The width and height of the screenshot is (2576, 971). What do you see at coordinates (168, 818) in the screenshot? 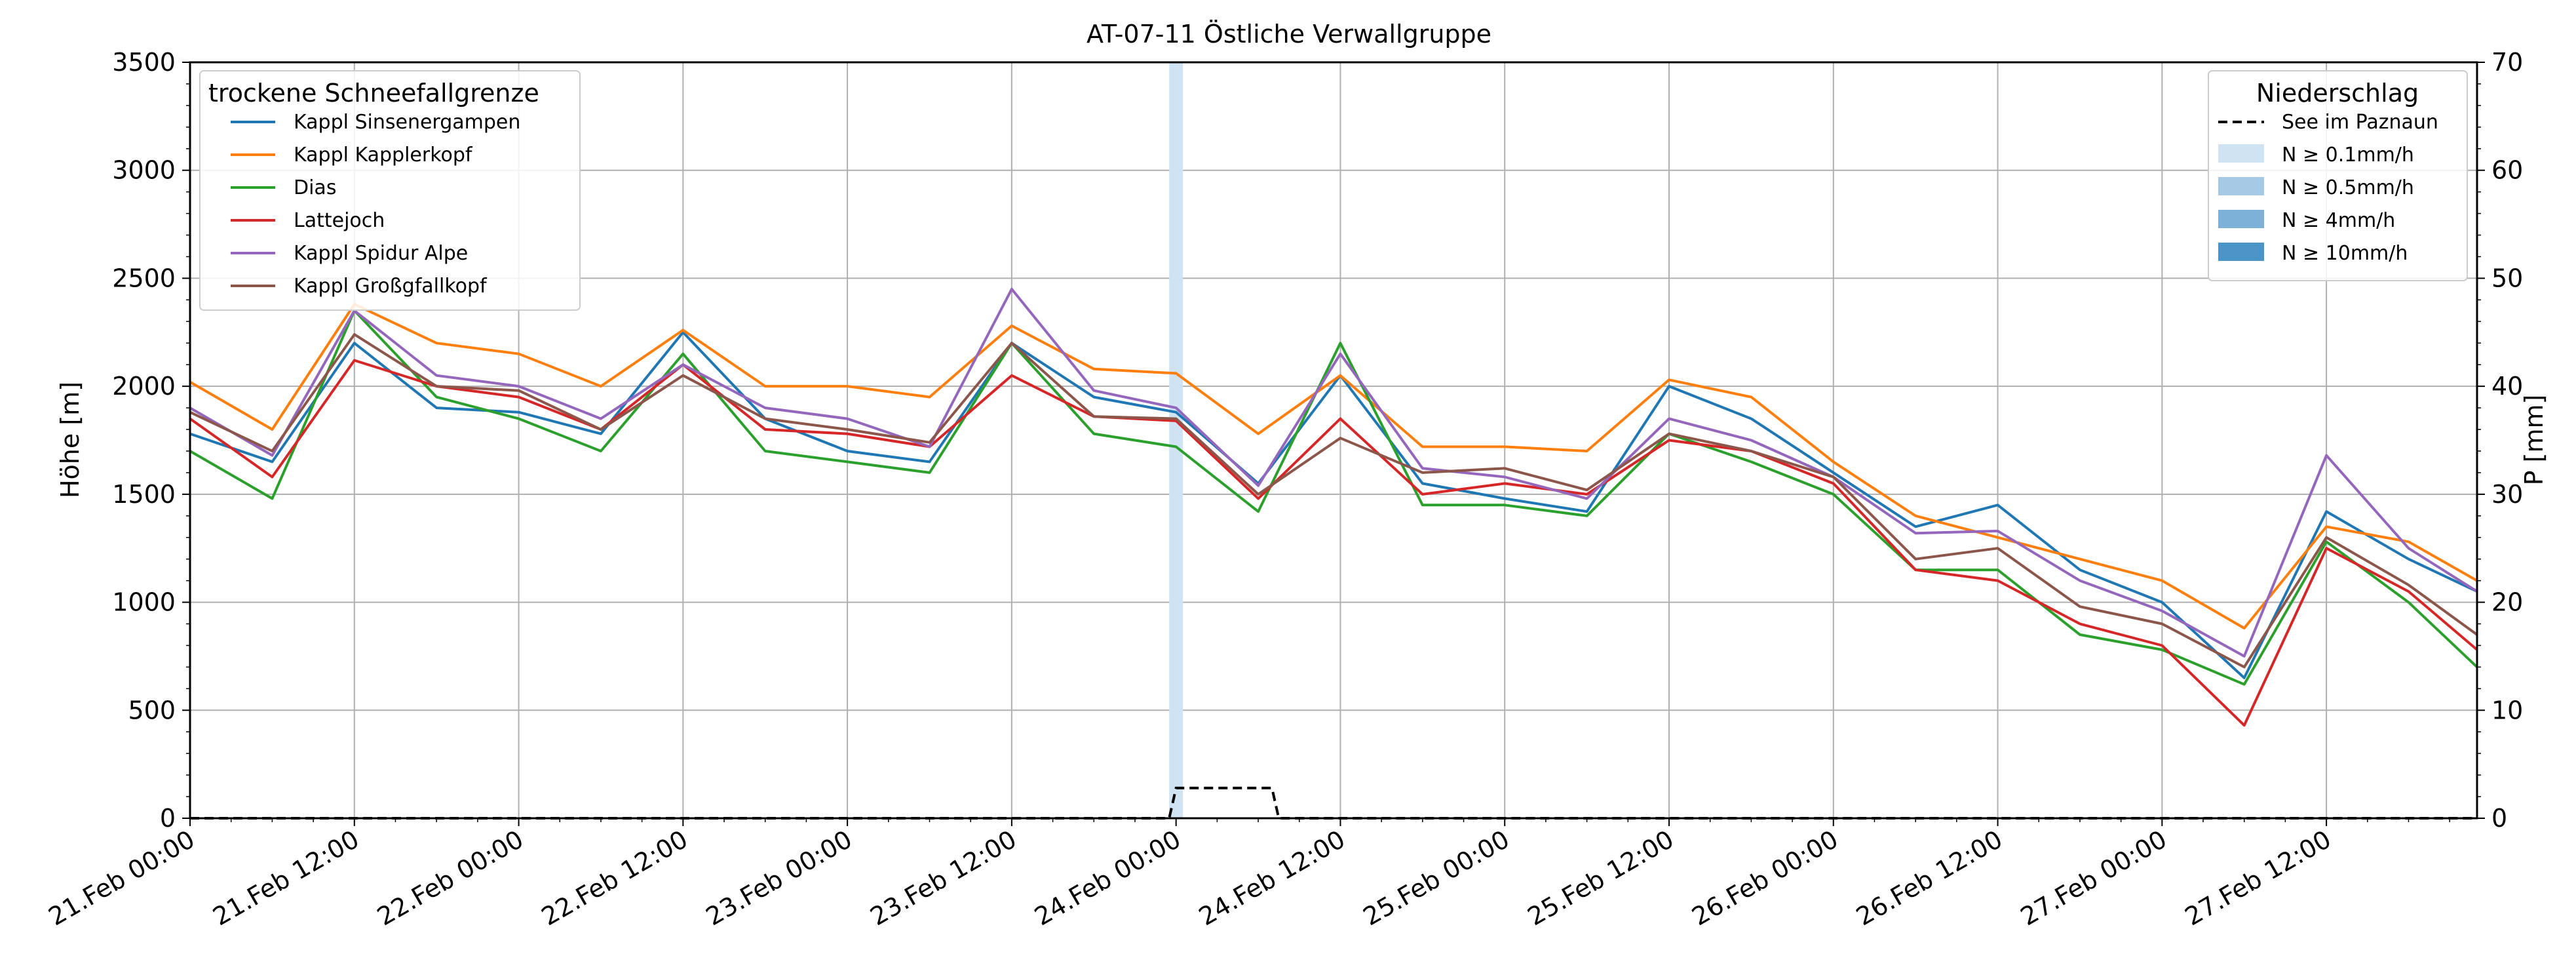
I see `y-tick-label-left: 0` at bounding box center [168, 818].